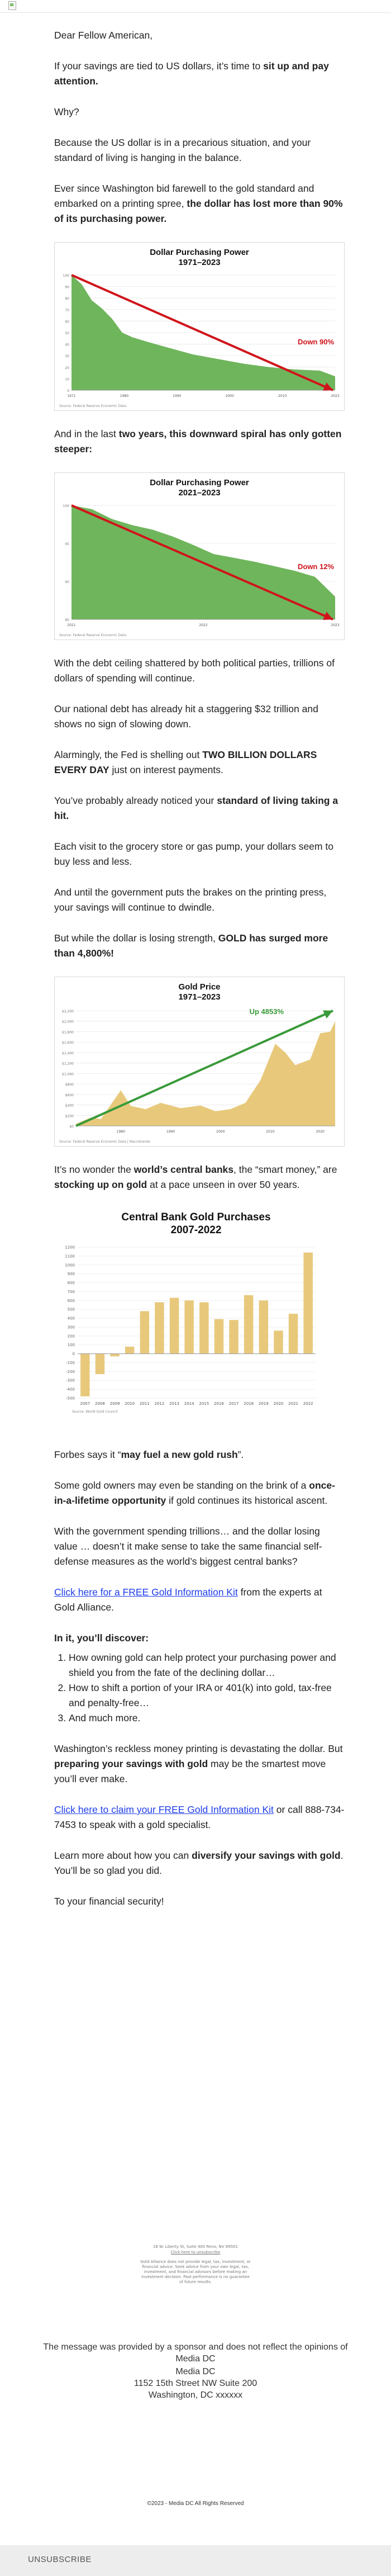 The image size is (391, 2576). I want to click on y-tick-label: 30, so click(67, 356).